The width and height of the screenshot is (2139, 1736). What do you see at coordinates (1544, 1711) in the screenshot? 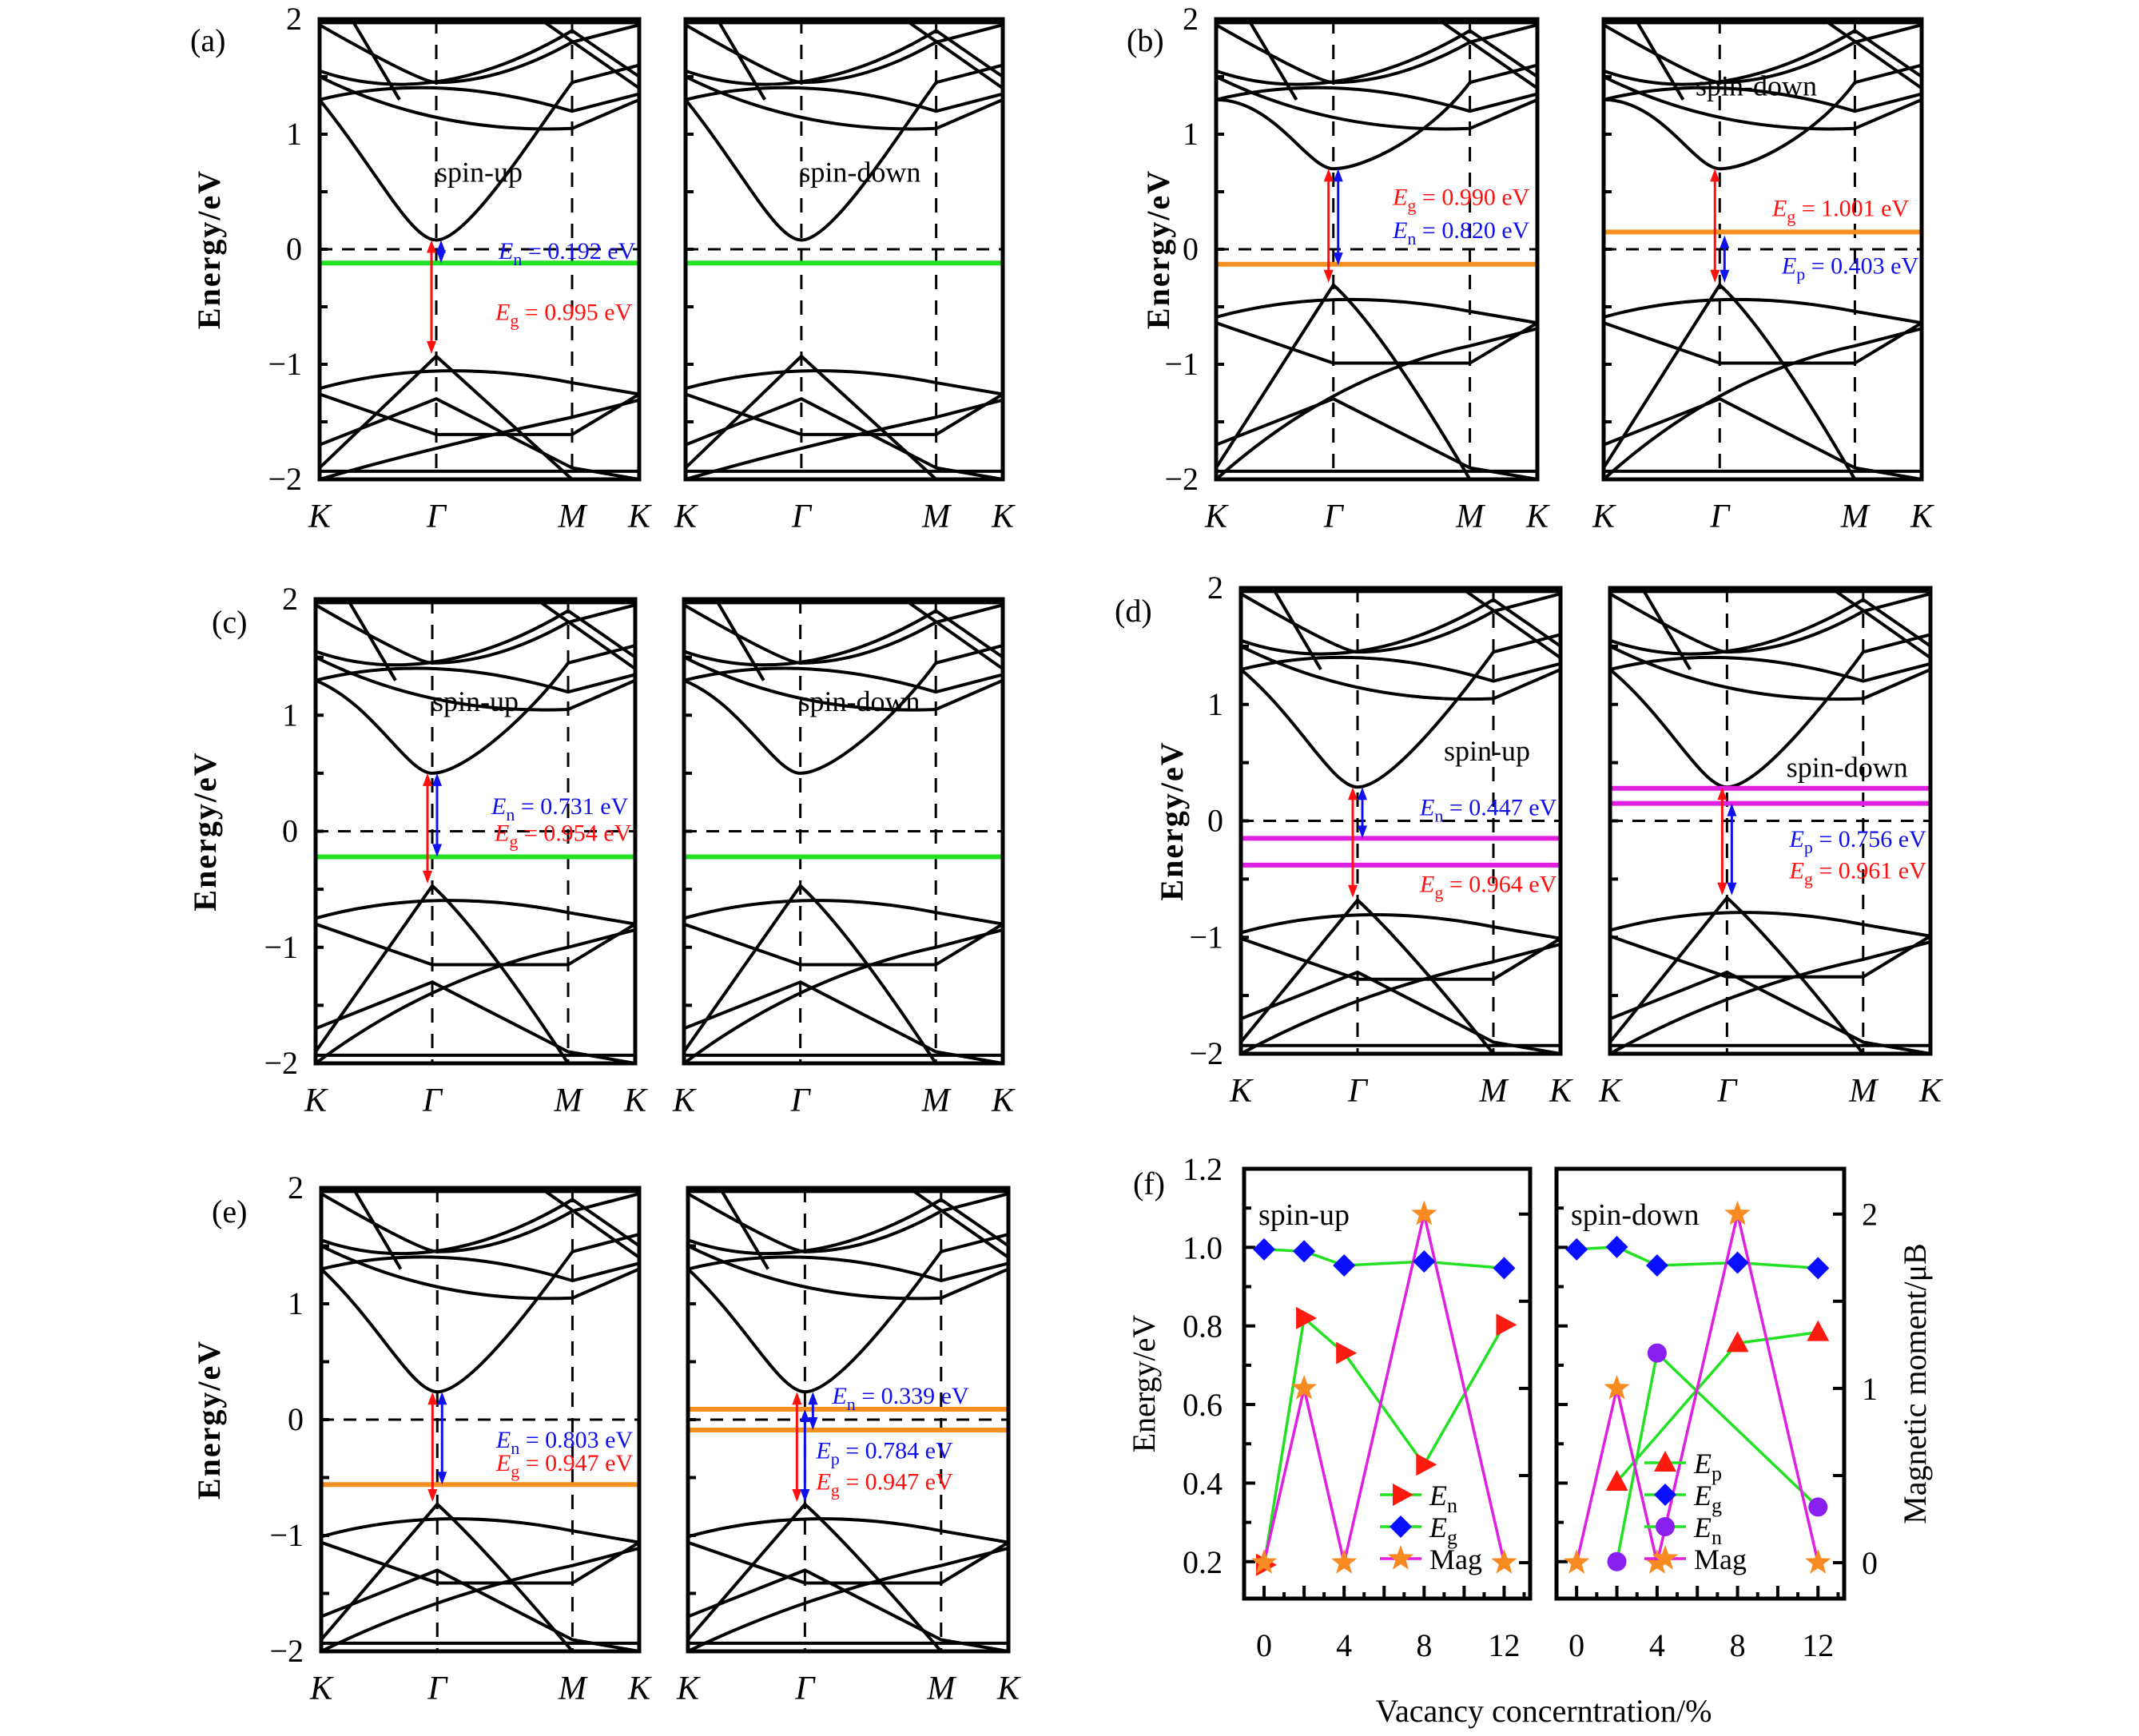
I see `x-axis-label: Vacancy concerntration/%` at bounding box center [1544, 1711].